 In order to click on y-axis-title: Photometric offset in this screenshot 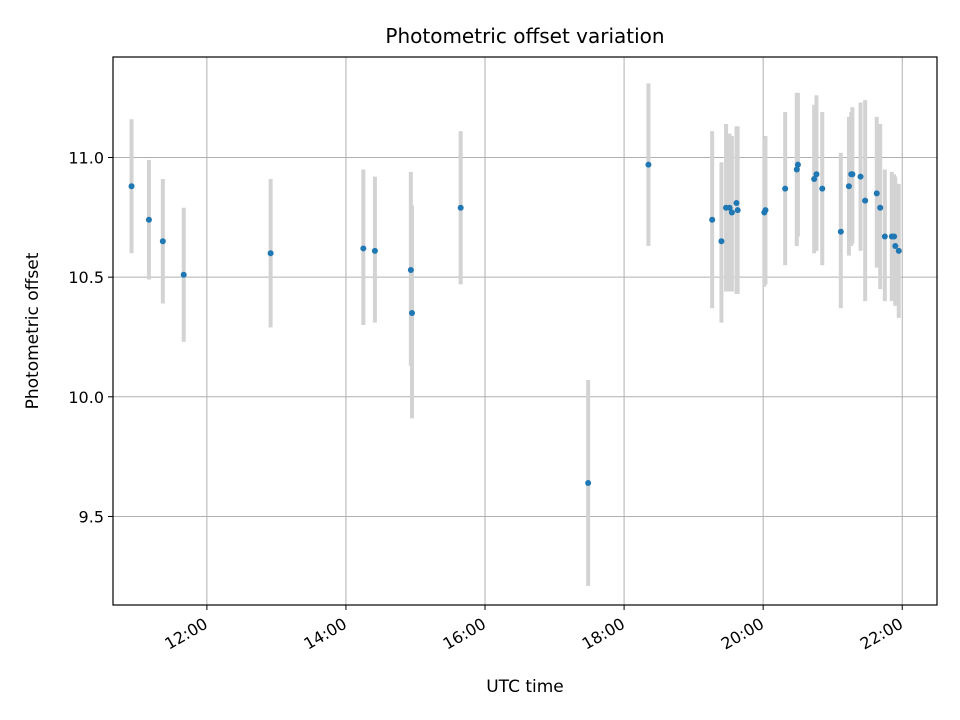, I will do `click(33, 330)`.